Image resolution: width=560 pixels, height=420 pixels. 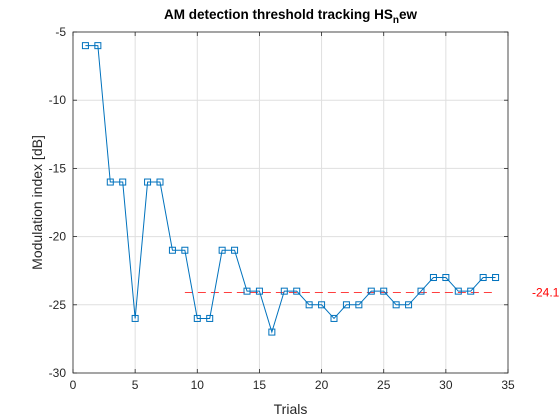 I want to click on x-tick-label: 20, so click(x=322, y=385).